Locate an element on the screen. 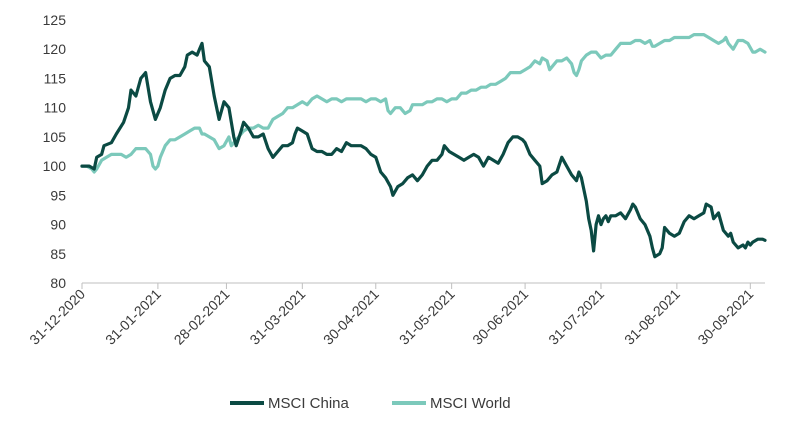  y-tick-label-125: 125 is located at coordinates (55, 20).